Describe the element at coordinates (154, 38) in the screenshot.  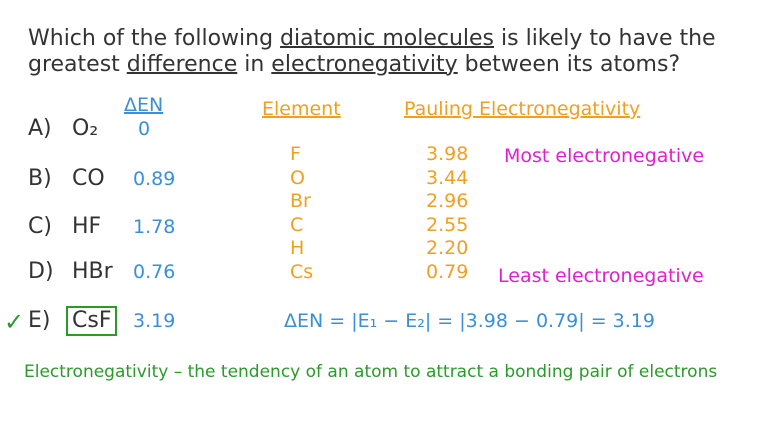
I see `question-text: Which of the following` at that location.